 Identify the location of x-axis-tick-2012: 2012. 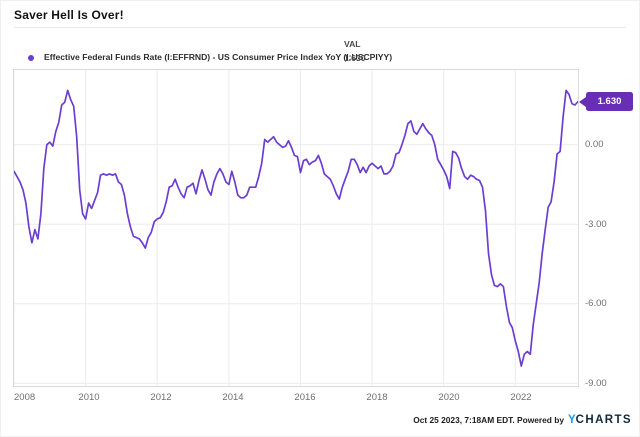
(161, 397).